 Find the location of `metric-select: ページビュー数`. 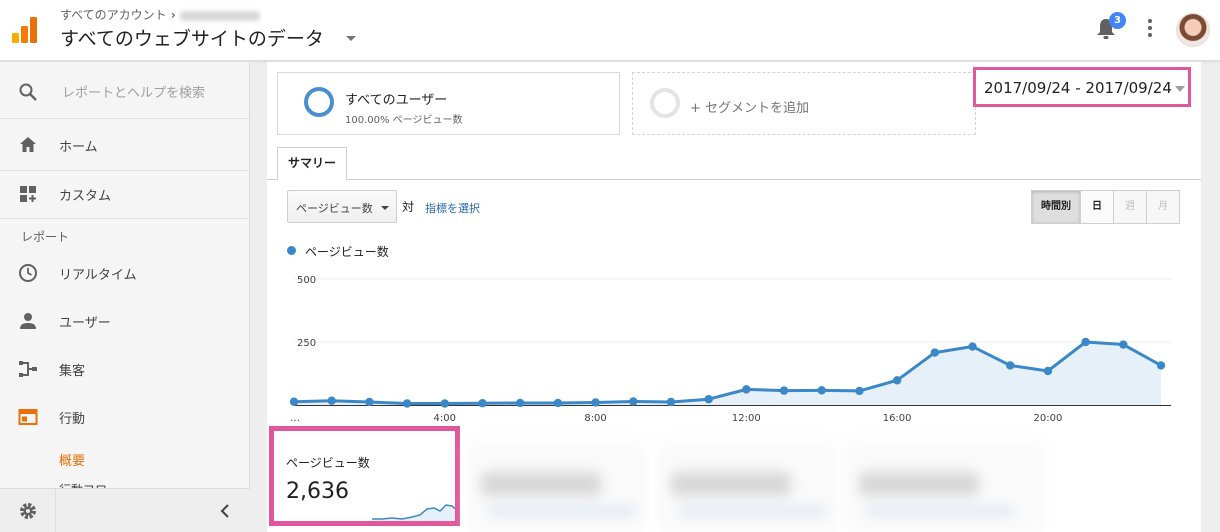

metric-select: ページビュー数 is located at coordinates (342, 206).